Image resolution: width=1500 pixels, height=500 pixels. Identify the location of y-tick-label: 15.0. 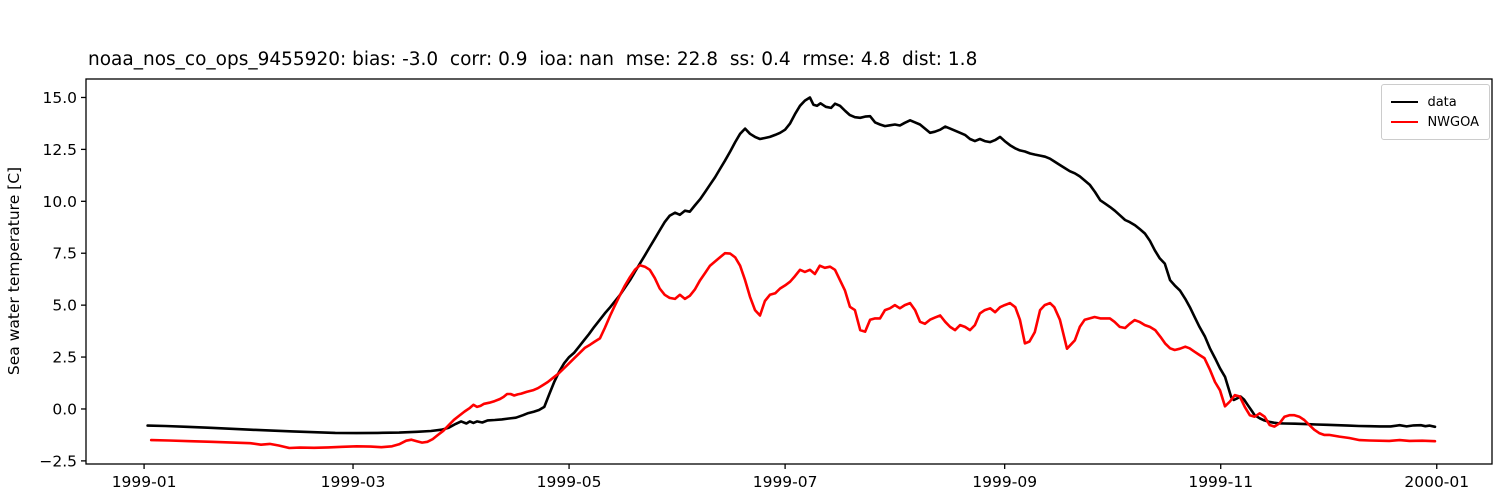
(59, 98).